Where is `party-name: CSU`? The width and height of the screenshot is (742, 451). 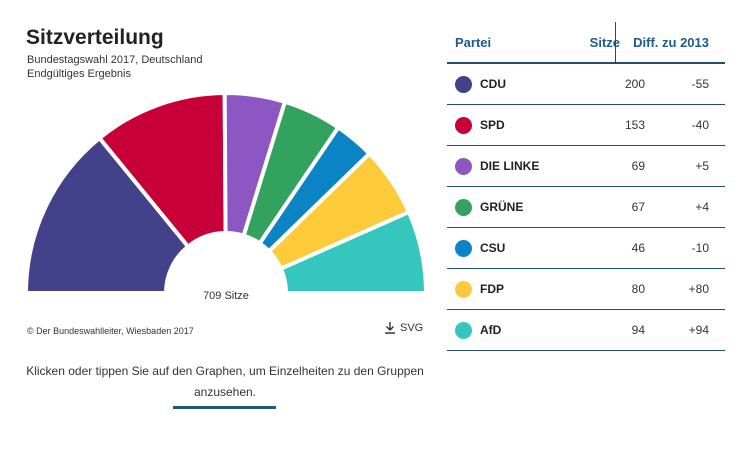 party-name: CSU is located at coordinates (493, 248).